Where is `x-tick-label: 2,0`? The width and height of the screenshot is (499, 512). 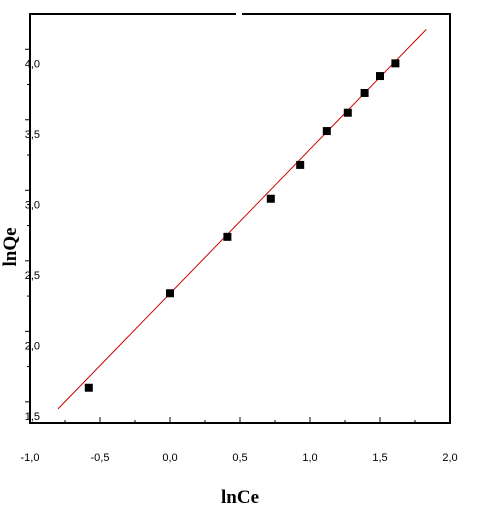
x-tick-label: 2,0 is located at coordinates (449, 458).